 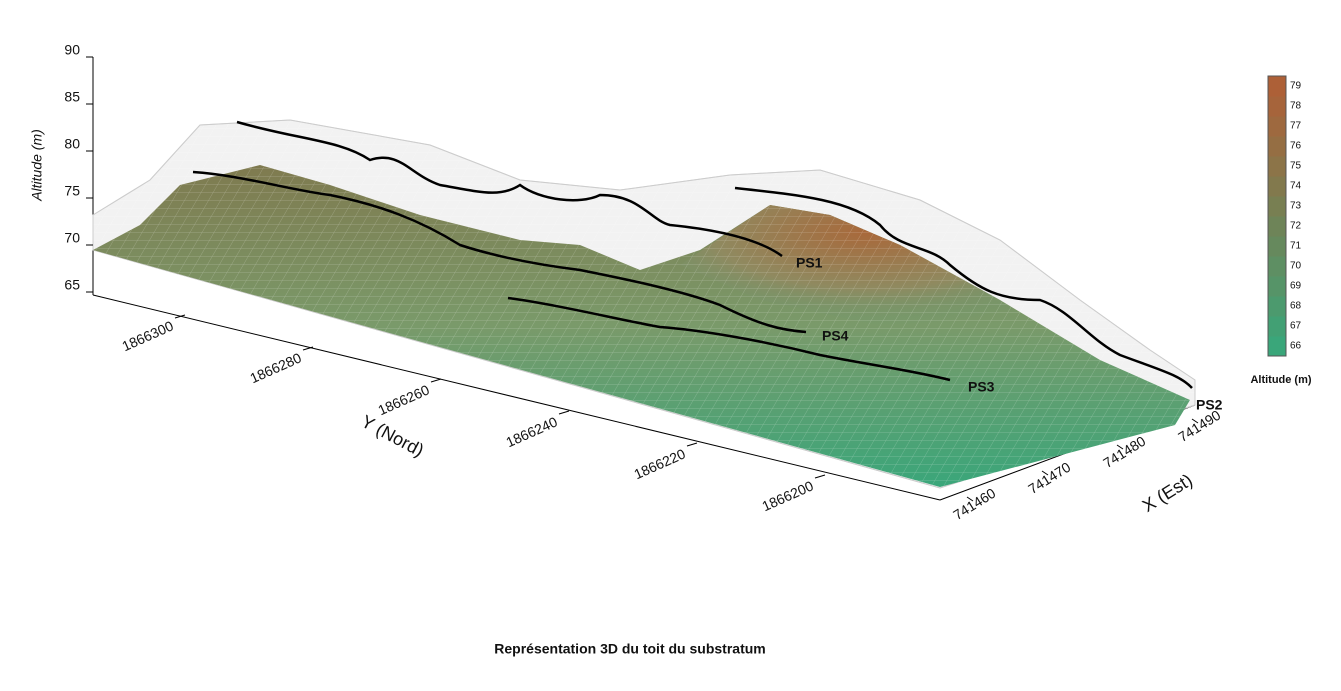 I want to click on colorbar-tick-label: 66, so click(x=1296, y=346).